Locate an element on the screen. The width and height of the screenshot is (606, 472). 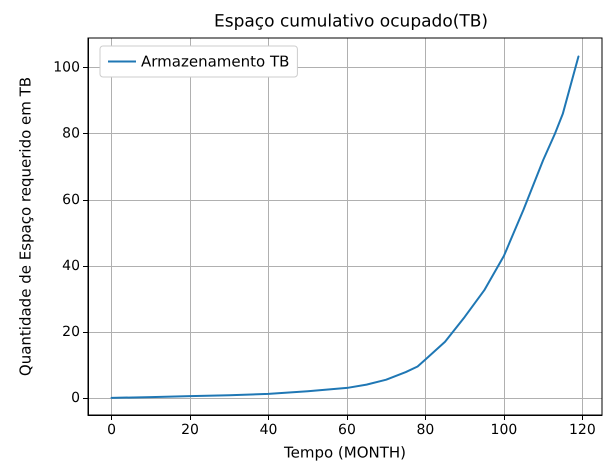
y-tick-label: 20 is located at coordinates (71, 332).